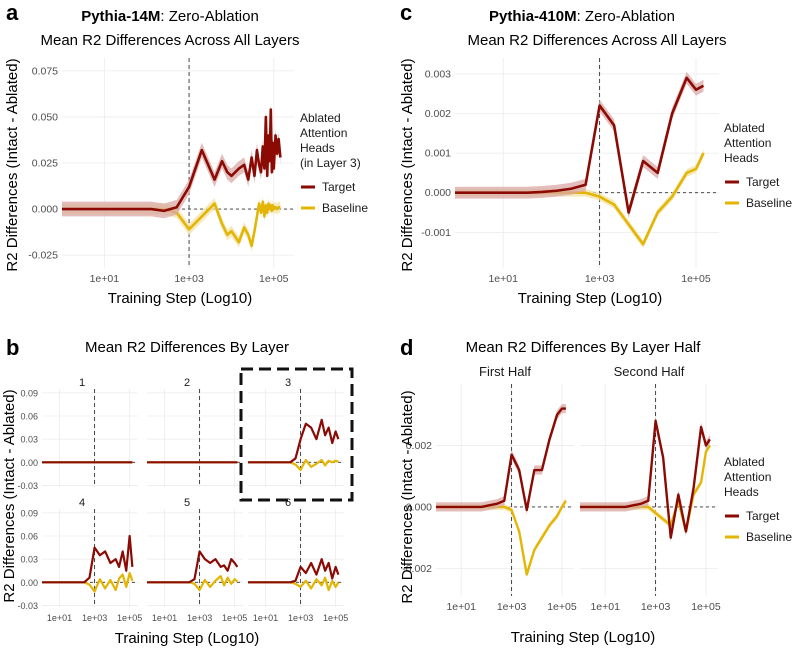  I want to click on y-tick-label: 0.075, so click(45, 71).